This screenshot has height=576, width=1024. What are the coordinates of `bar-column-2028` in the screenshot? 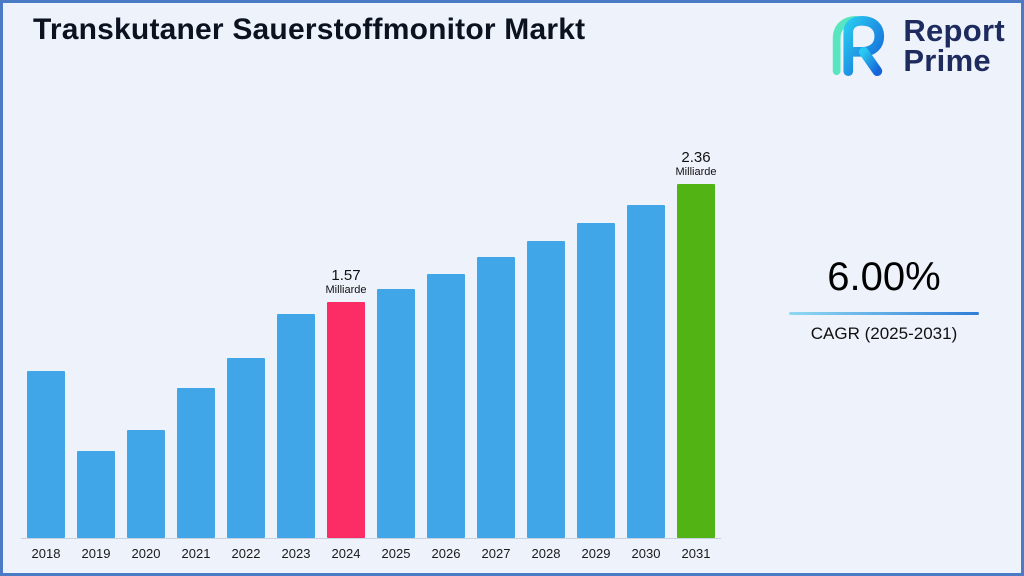 It's located at (546, 318).